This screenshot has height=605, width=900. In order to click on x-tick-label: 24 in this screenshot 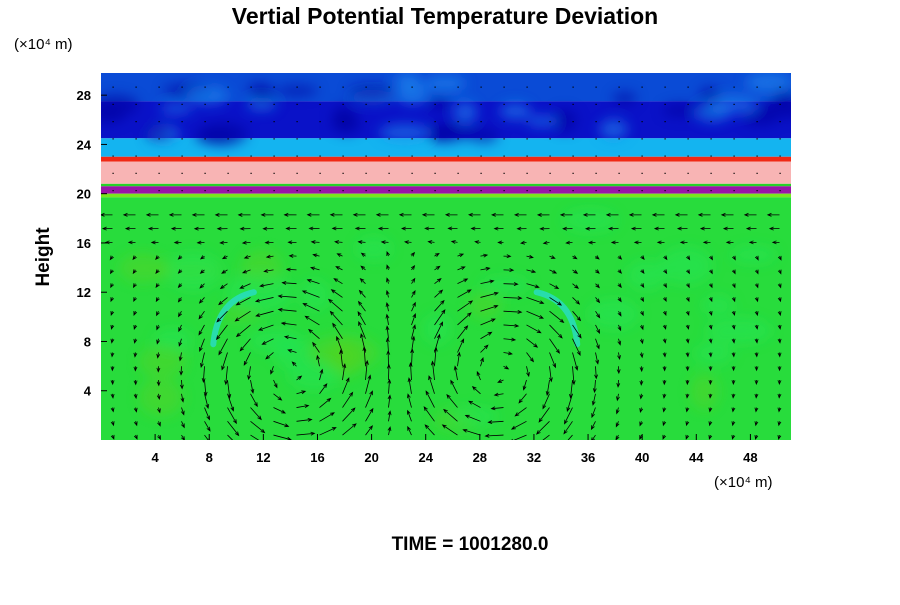, I will do `click(425, 457)`.